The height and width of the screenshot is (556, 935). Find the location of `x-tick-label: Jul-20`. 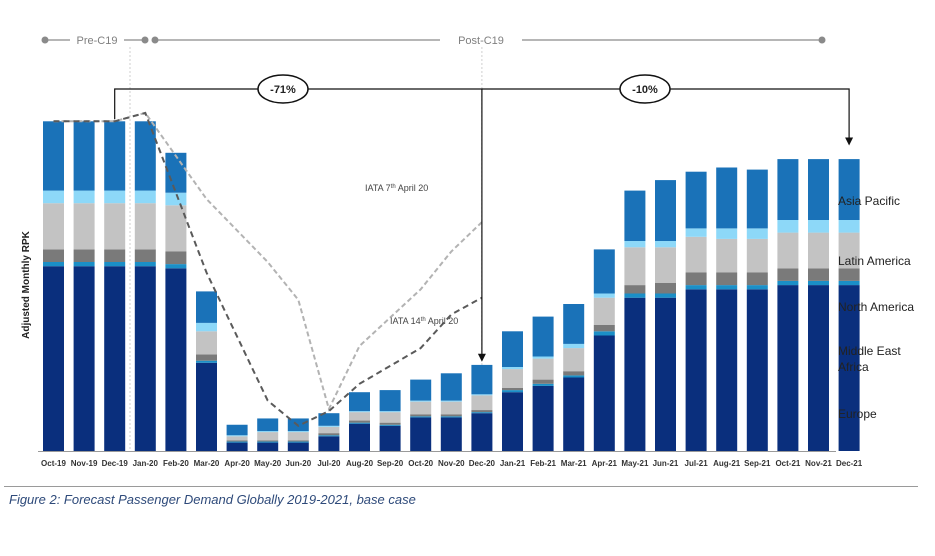

x-tick-label: Jul-20 is located at coordinates (329, 463).